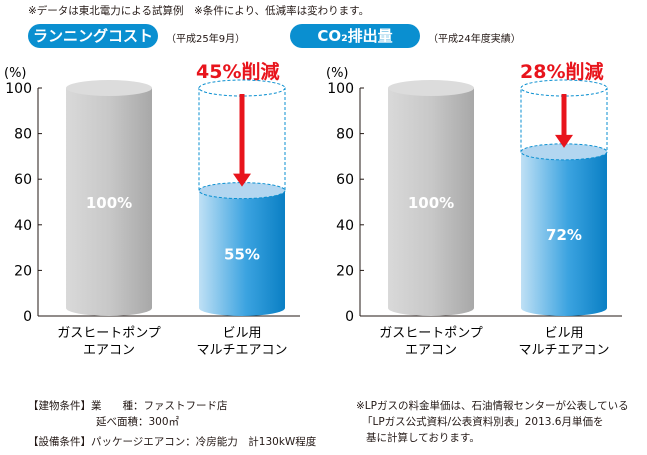 The width and height of the screenshot is (647, 455). I want to click on footer-lp-1: ※LPガスの料金単価は、石油情報センターが公表している, so click(492, 406).